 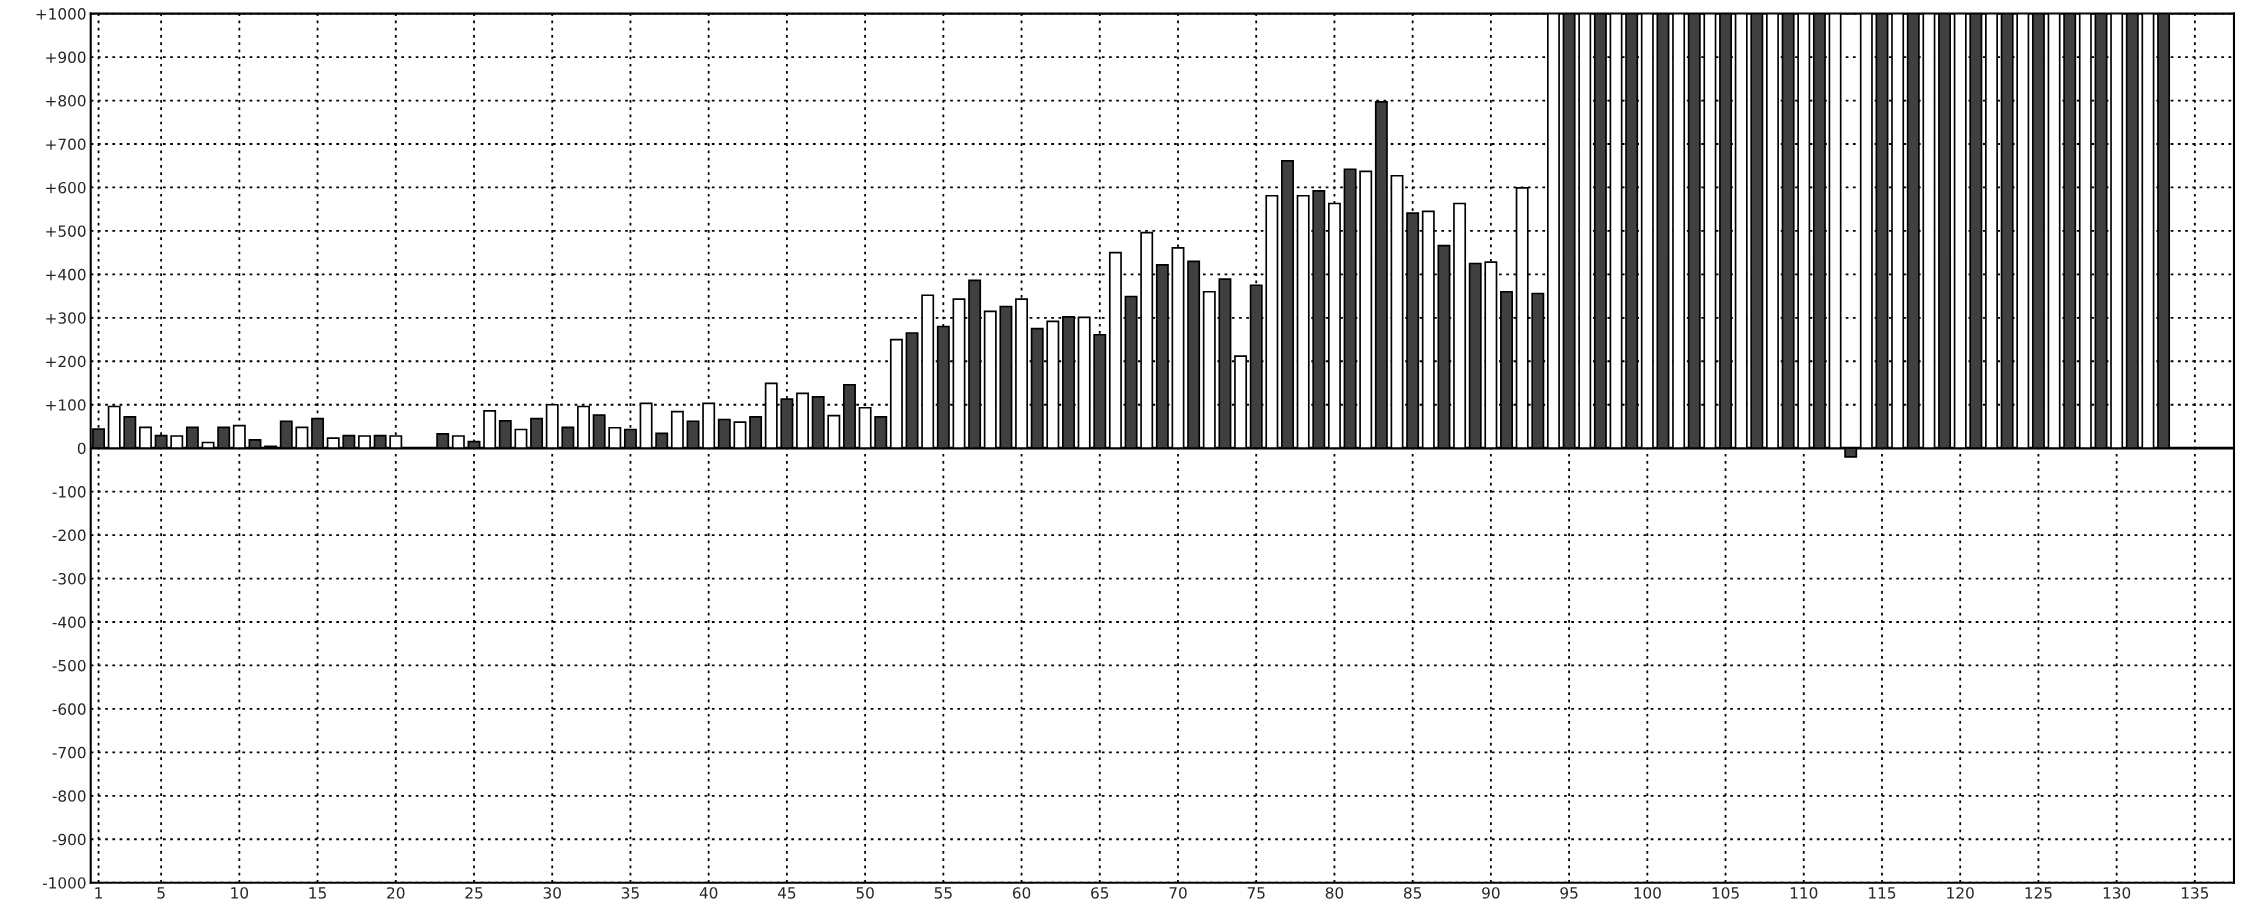 What do you see at coordinates (66, 144) in the screenshot?
I see `y-tick-label: +700` at bounding box center [66, 144].